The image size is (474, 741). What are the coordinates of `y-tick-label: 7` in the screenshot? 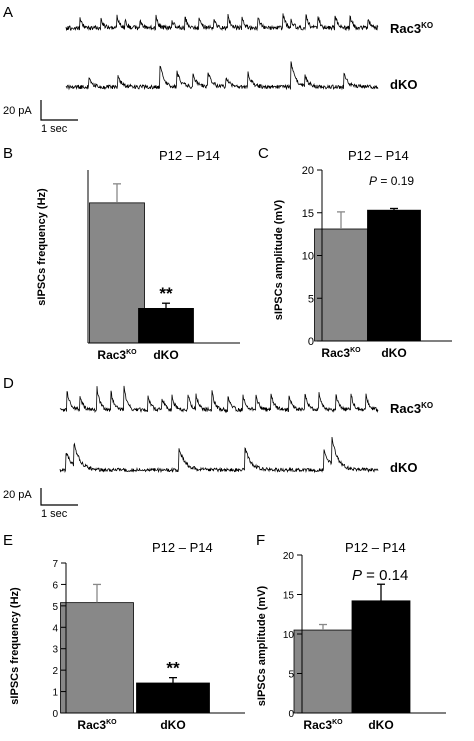 It's located at (55, 564).